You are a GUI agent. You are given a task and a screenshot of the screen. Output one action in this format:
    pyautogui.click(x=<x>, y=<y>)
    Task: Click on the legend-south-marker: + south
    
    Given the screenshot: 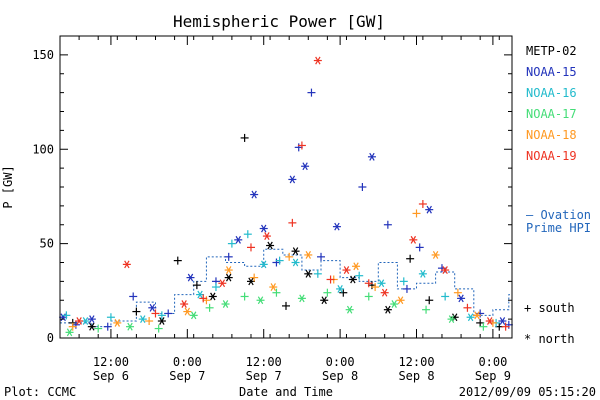 What is the action you would take?
    pyautogui.click(x=549, y=308)
    